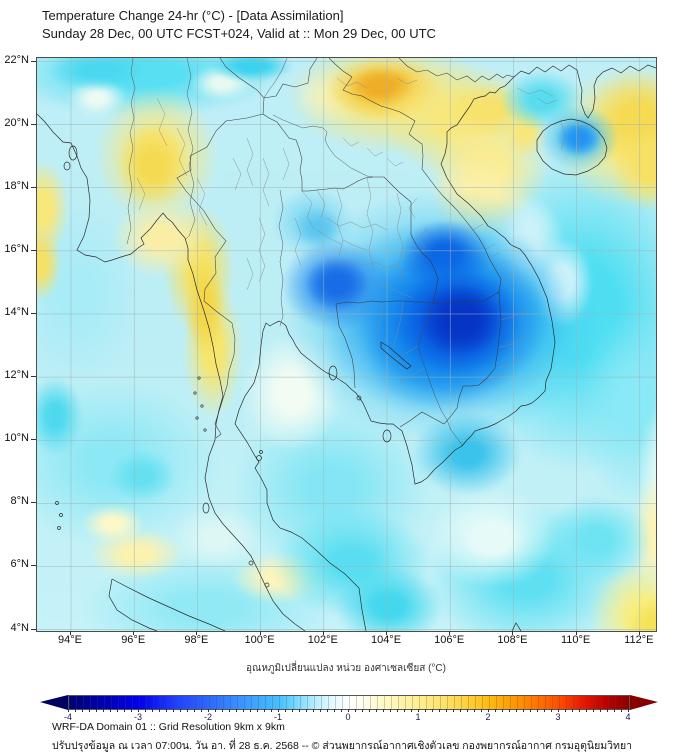  What do you see at coordinates (16, 438) in the screenshot?
I see `lat-tick-label: 10°N` at bounding box center [16, 438].